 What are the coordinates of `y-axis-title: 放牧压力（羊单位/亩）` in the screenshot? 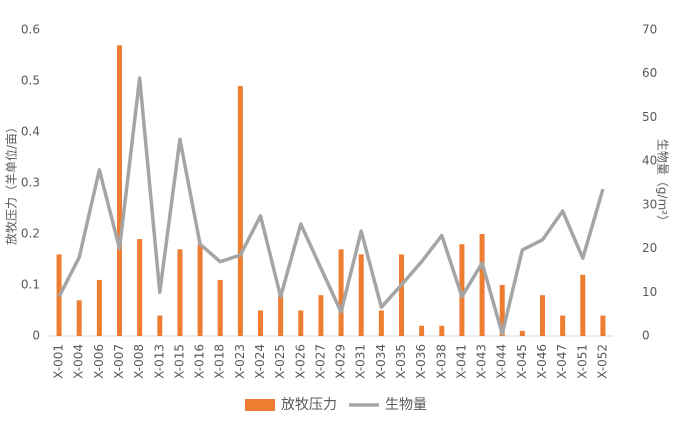 It's located at (11, 183).